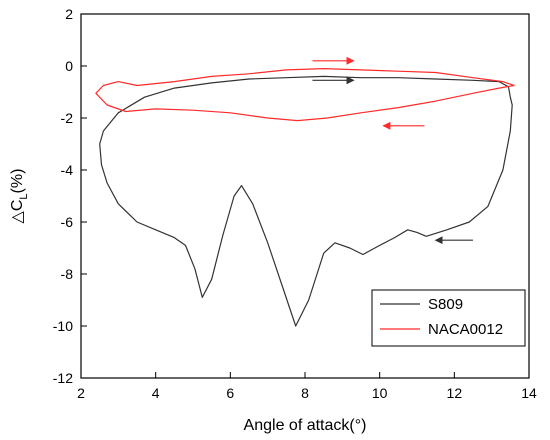 The width and height of the screenshot is (550, 440). What do you see at coordinates (63, 326) in the screenshot?
I see `y-tick-label: -10` at bounding box center [63, 326].